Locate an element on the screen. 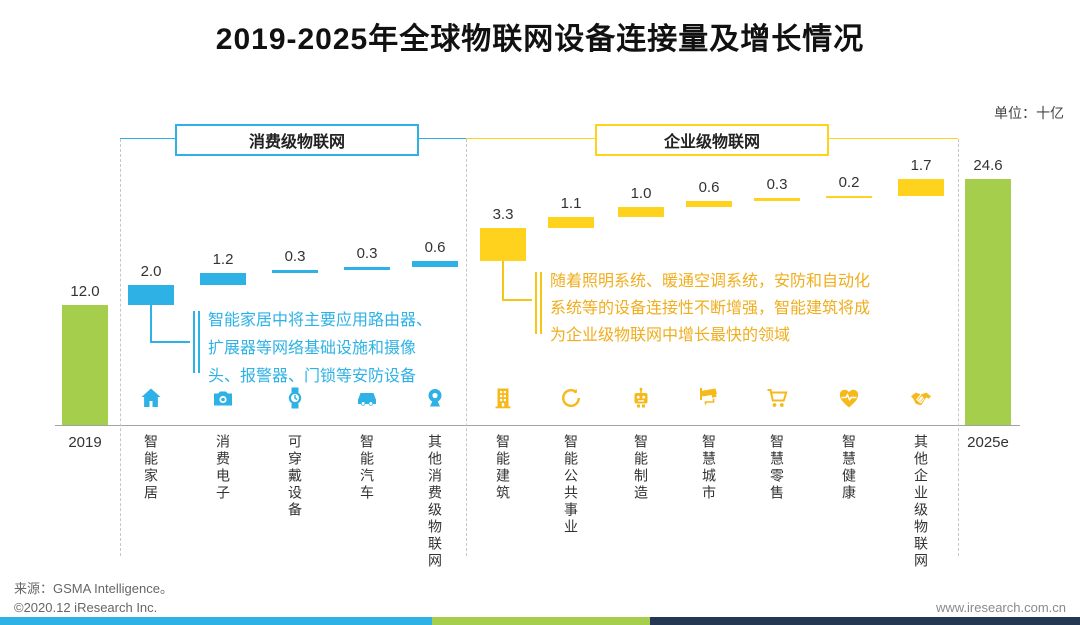 Image resolution: width=1080 pixels, height=625 pixels. car-icon is located at coordinates (367, 398).